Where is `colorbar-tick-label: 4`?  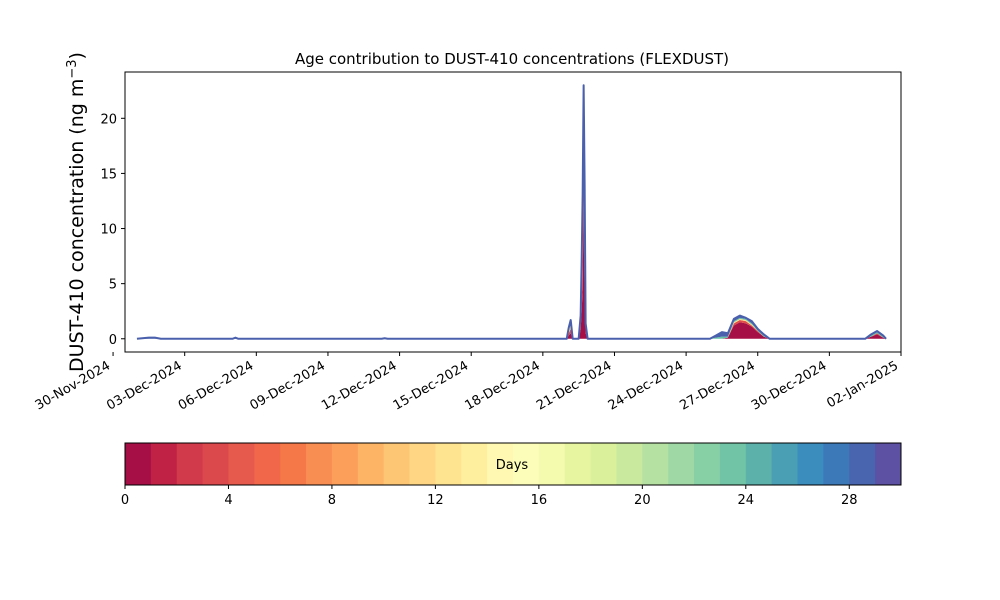
colorbar-tick-label: 4 is located at coordinates (228, 500).